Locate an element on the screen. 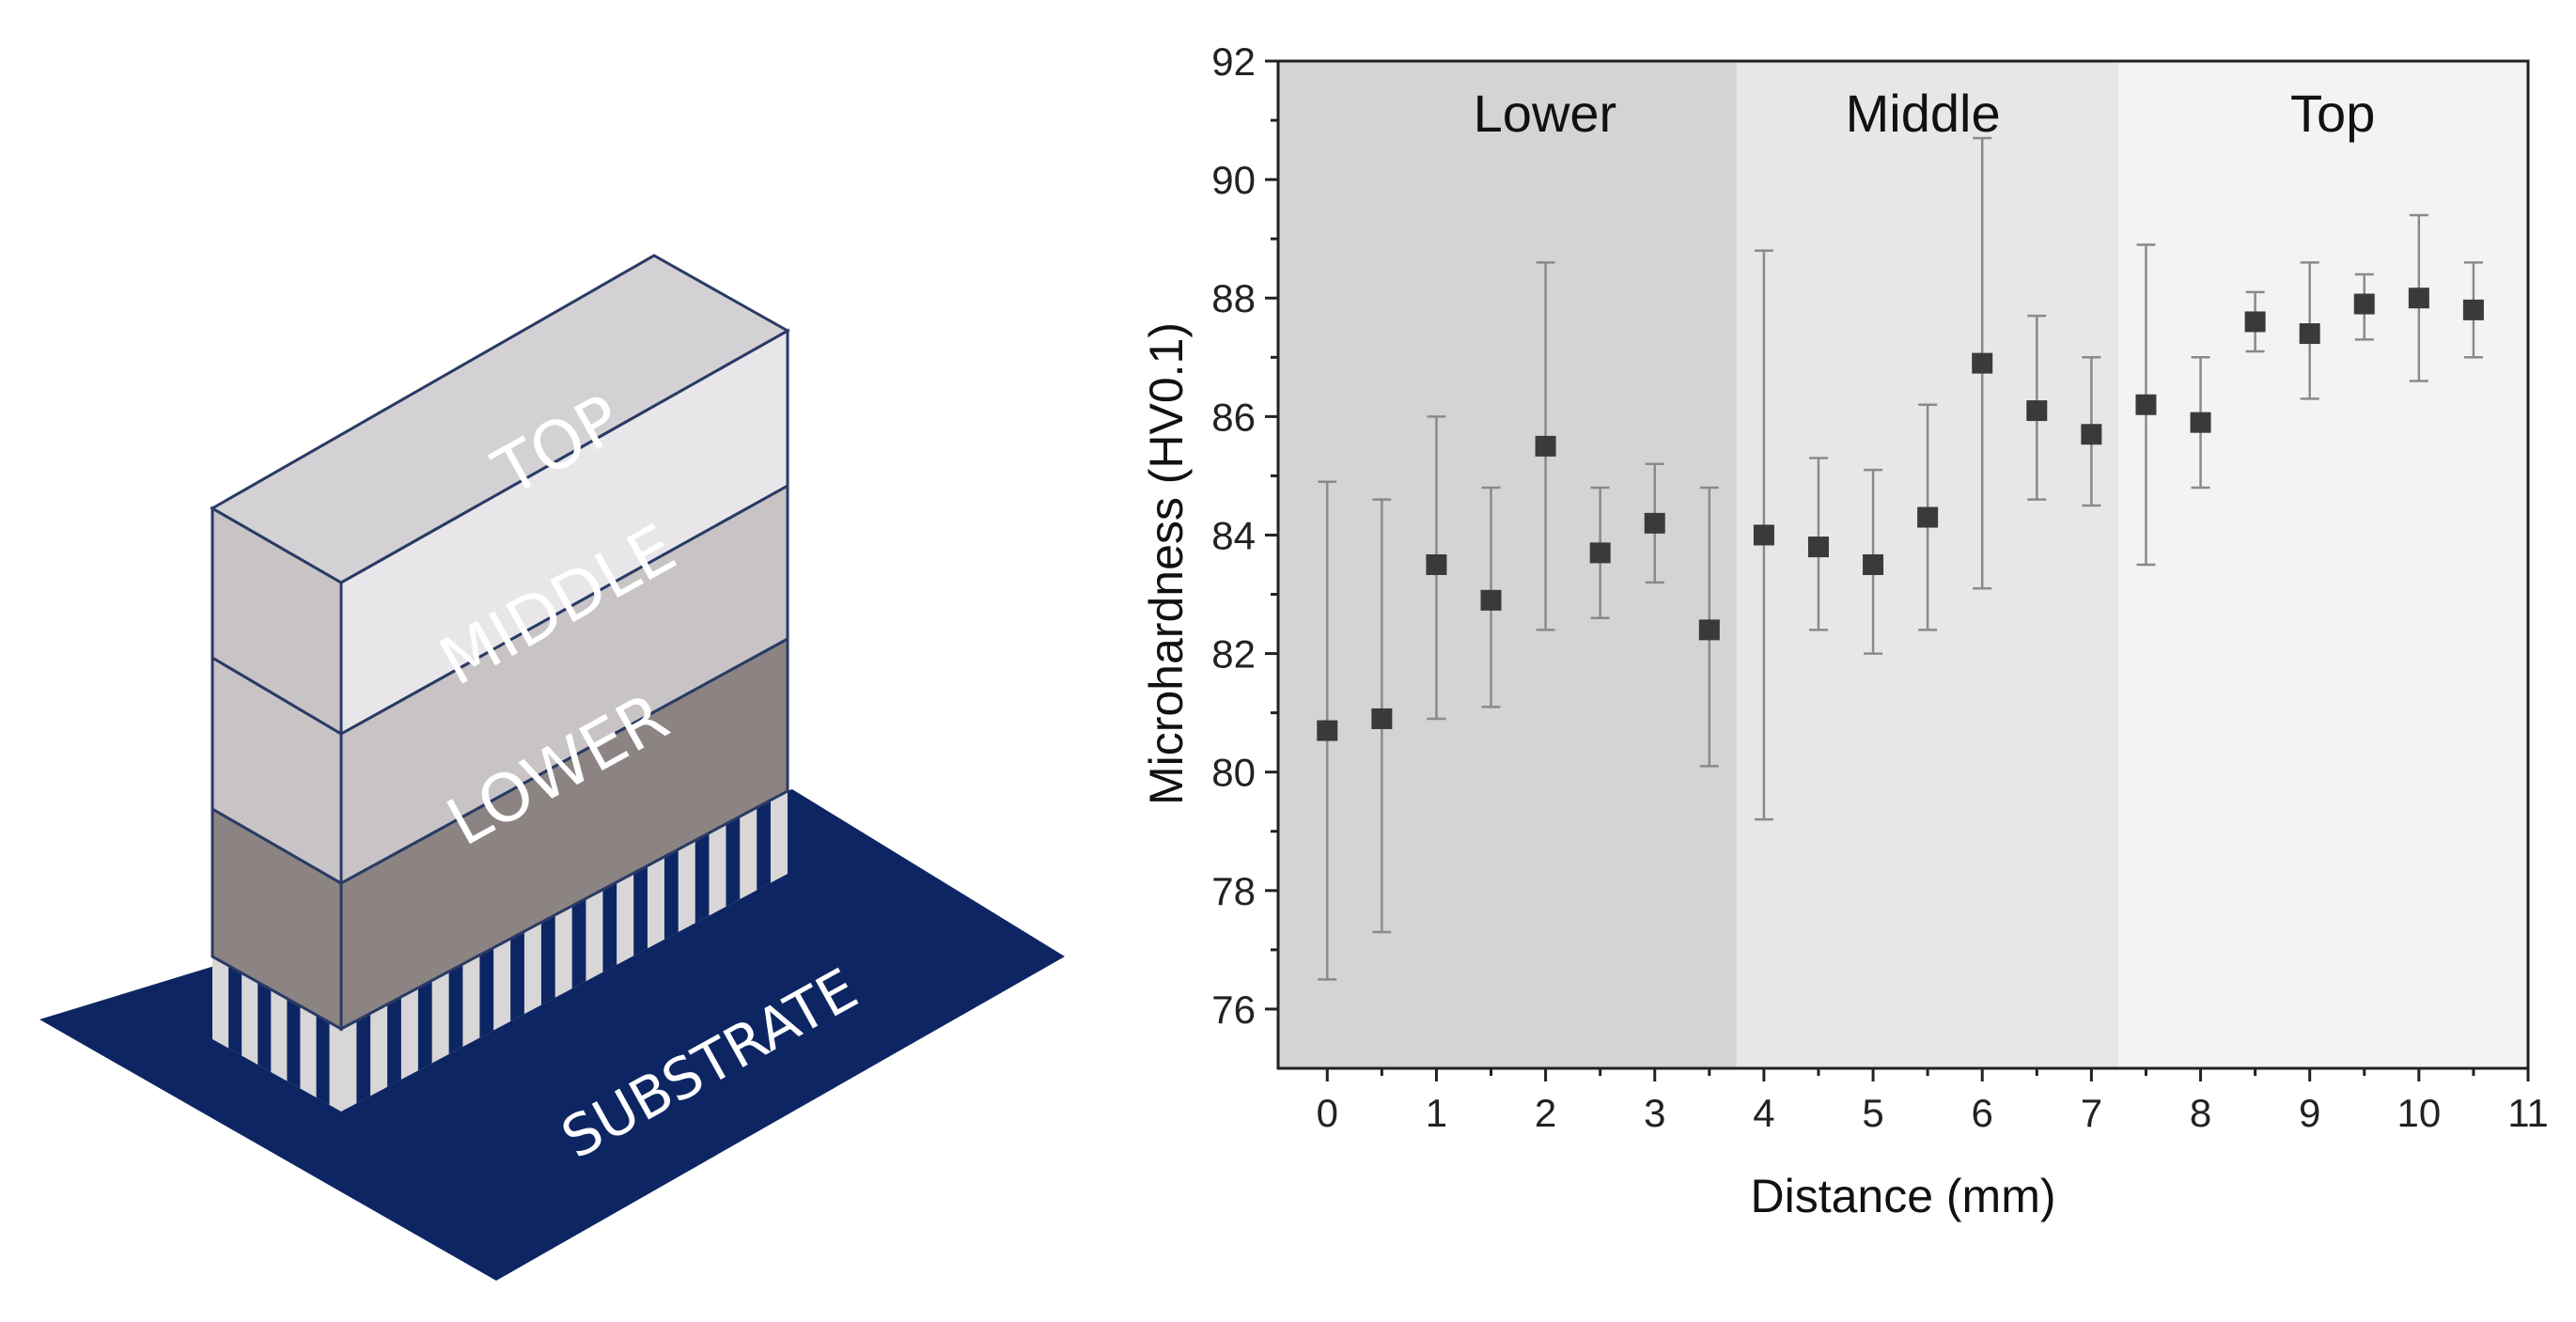 This screenshot has width=2576, height=1322. top-layer-top-face is located at coordinates (500, 419).